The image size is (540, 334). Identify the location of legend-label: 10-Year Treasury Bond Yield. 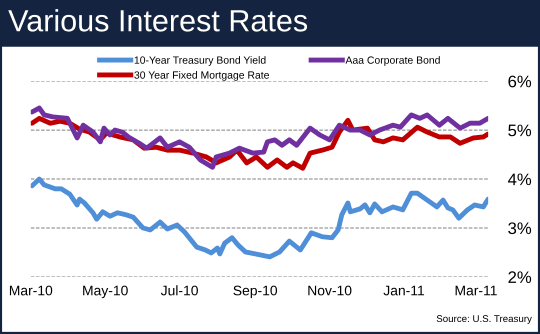
(200, 61).